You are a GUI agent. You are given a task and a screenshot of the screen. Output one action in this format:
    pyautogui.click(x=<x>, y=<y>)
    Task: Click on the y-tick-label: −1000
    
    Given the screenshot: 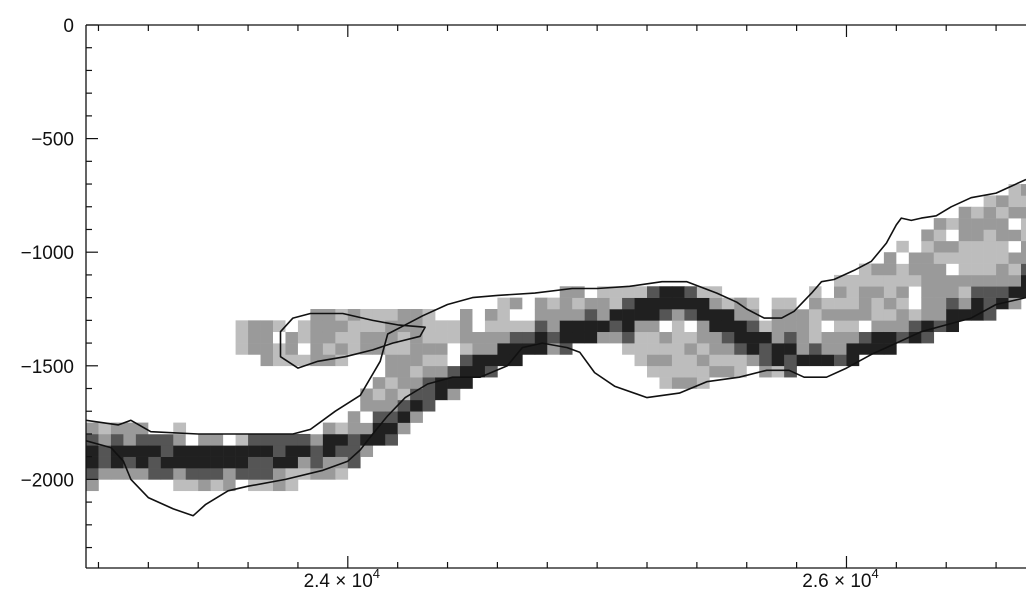 What is the action you would take?
    pyautogui.click(x=47, y=253)
    